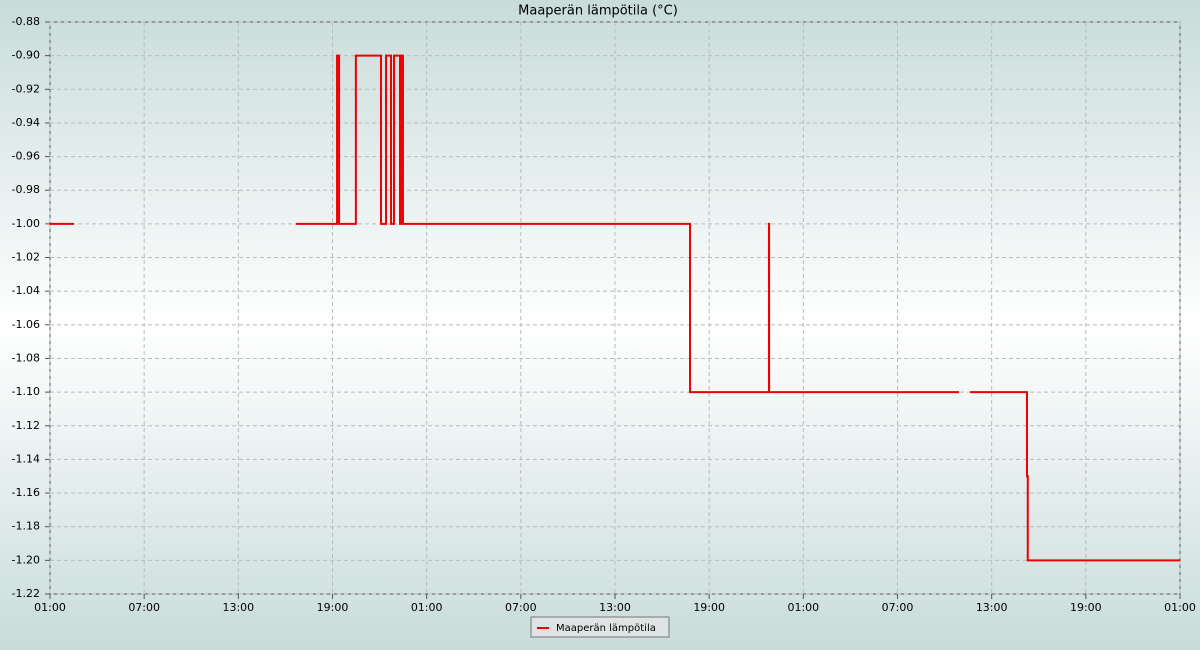  Describe the element at coordinates (598, 11) in the screenshot. I see `chart-title: Maaperän lämpötila (°C)` at that location.